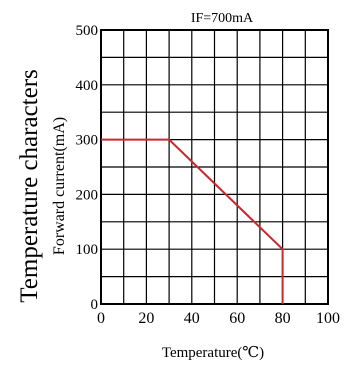  Describe the element at coordinates (87, 250) in the screenshot. I see `y-tick-label: 100` at that location.